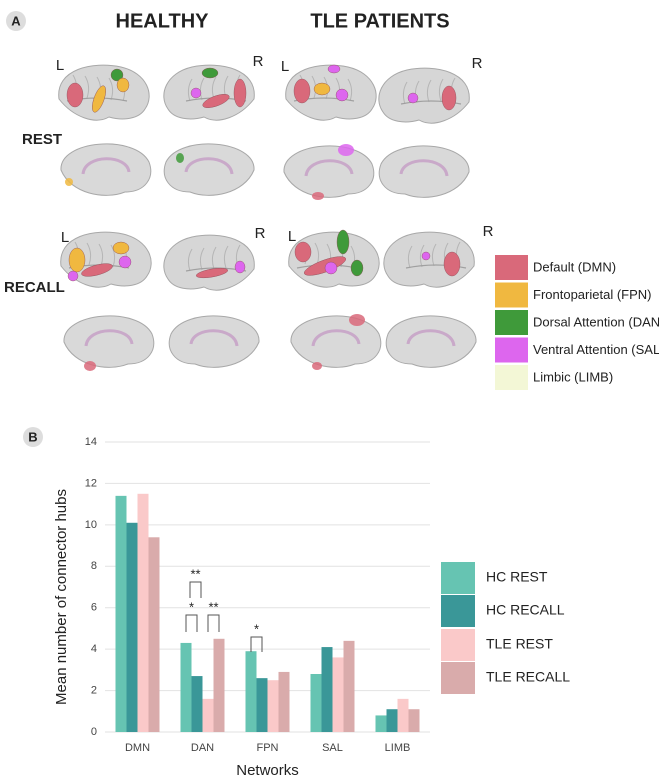 The image size is (659, 778). What do you see at coordinates (213, 606) in the screenshot?
I see `significance-label: **` at bounding box center [213, 606].